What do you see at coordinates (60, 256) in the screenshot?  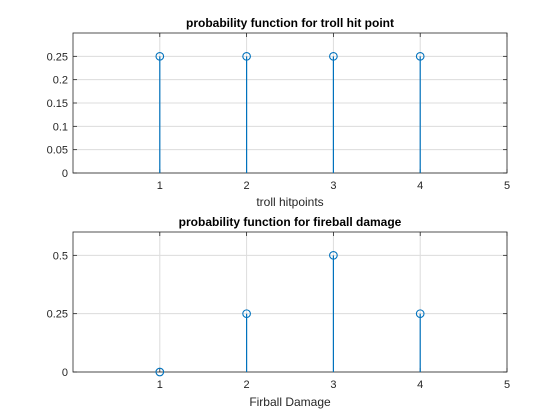 I see `subplot-2-y-tick-label-2: 0.5` at bounding box center [60, 256].